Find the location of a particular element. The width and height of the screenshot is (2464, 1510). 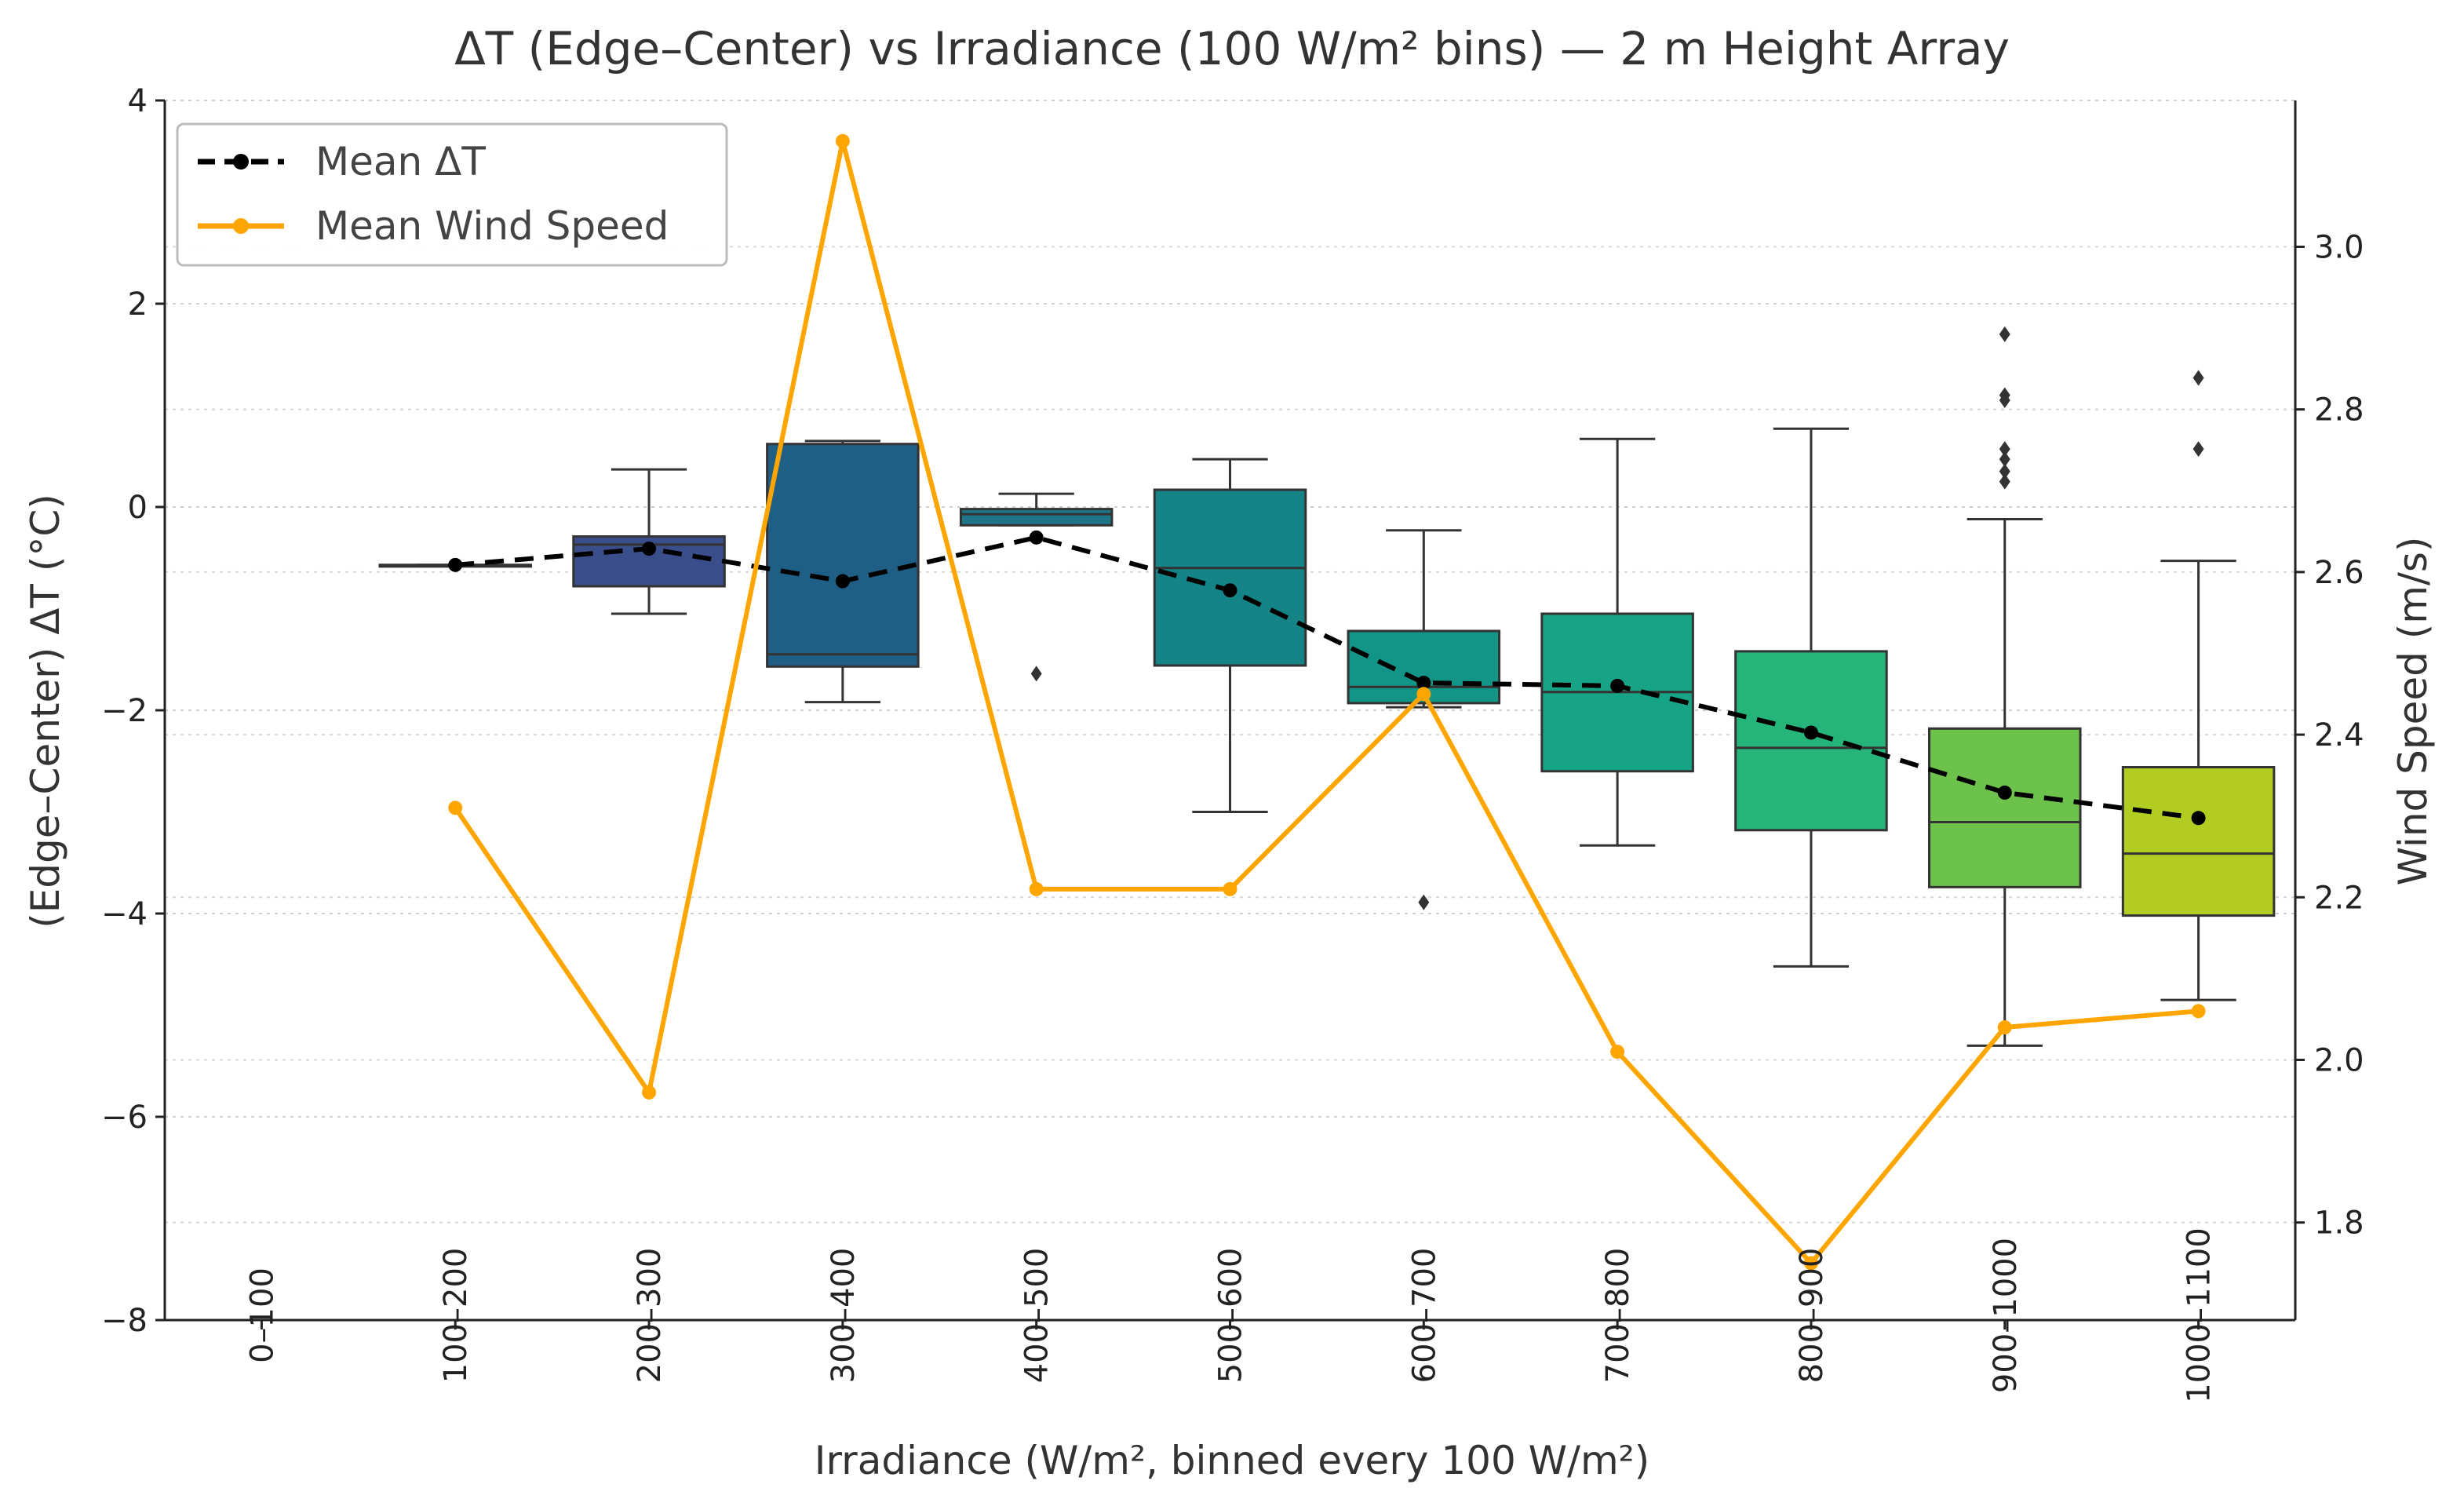

x-tick-label: 300–400 is located at coordinates (844, 1316).